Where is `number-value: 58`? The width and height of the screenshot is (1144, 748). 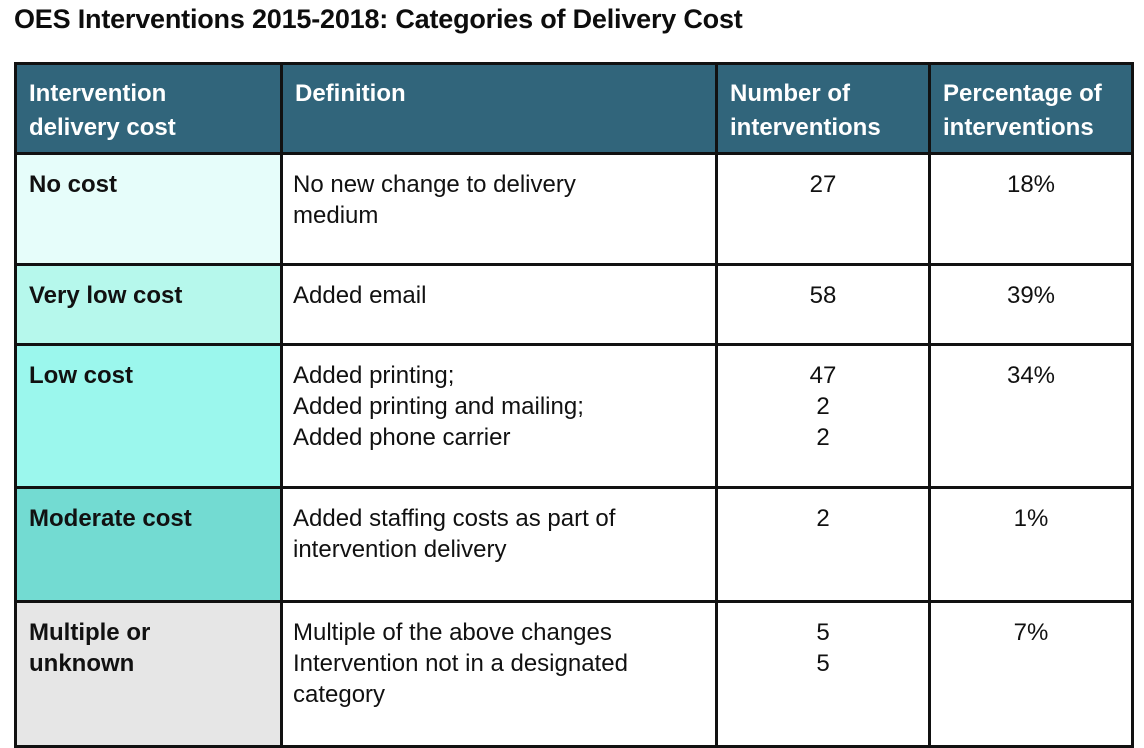
number-value: 58 is located at coordinates (823, 295).